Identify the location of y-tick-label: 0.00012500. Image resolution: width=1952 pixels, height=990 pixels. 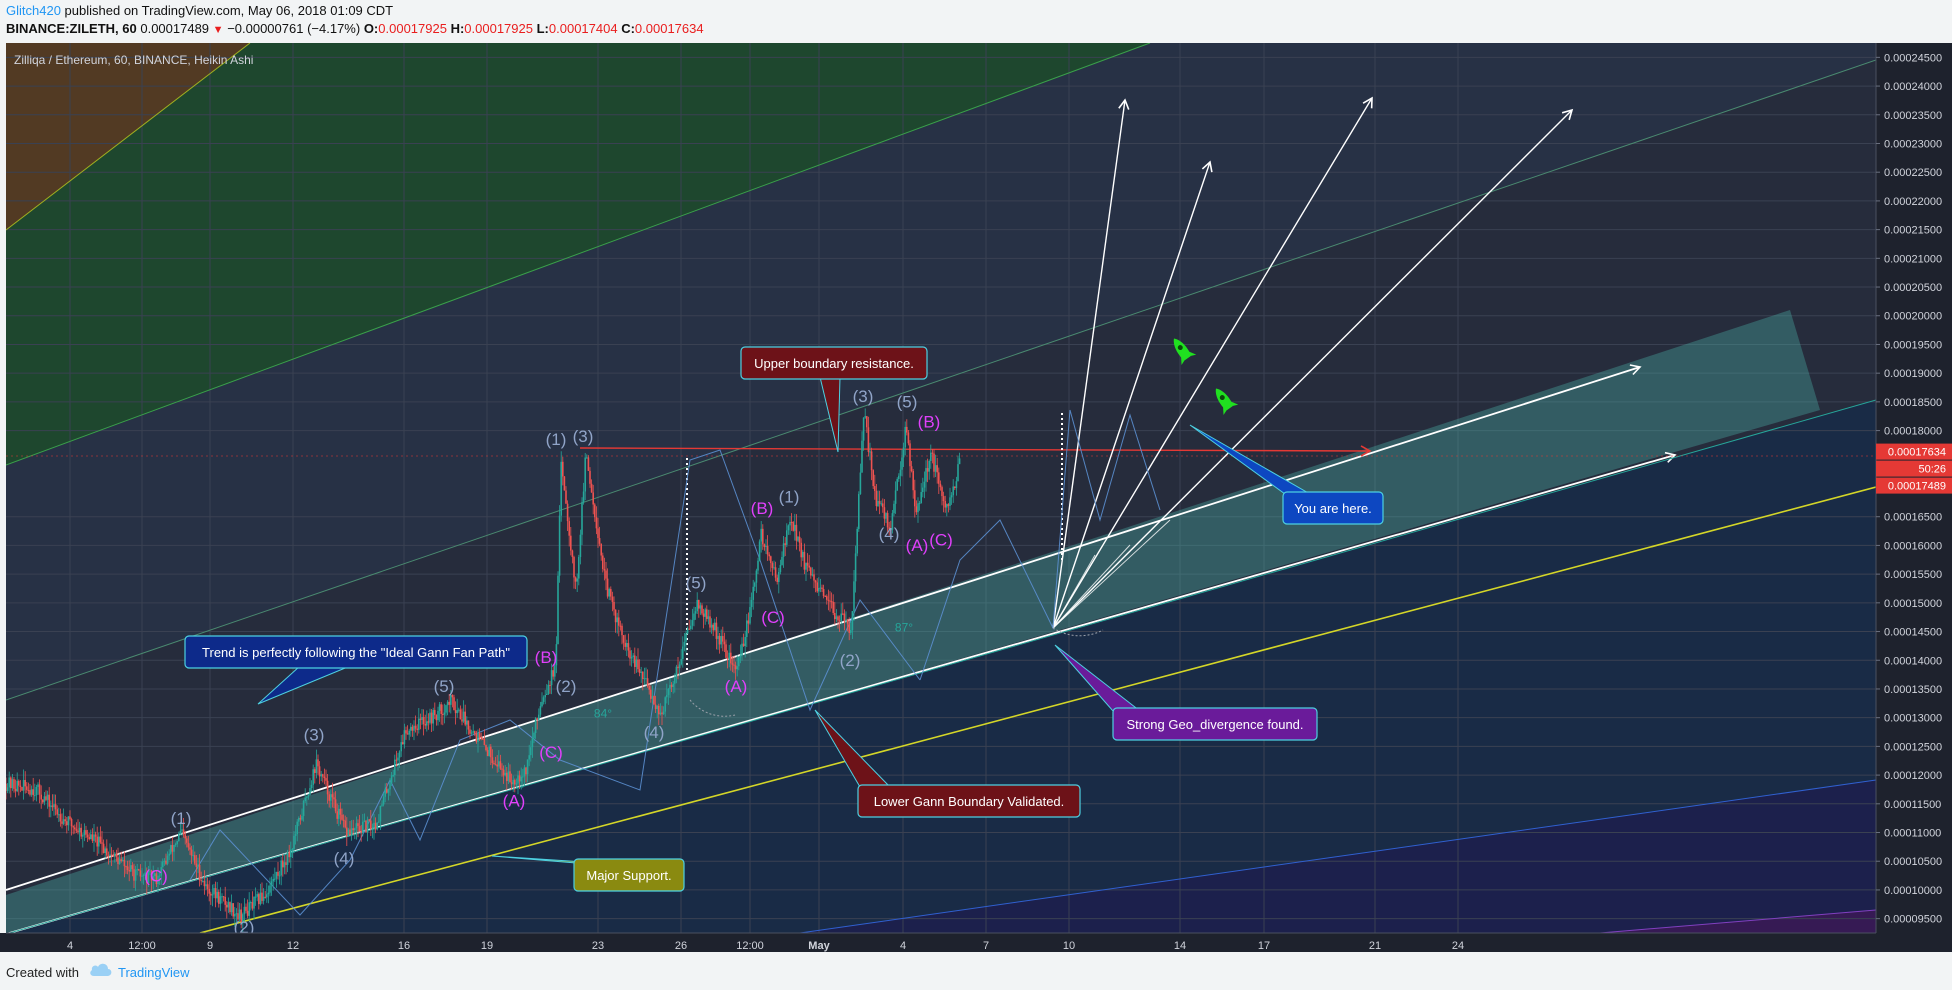
(1913, 747).